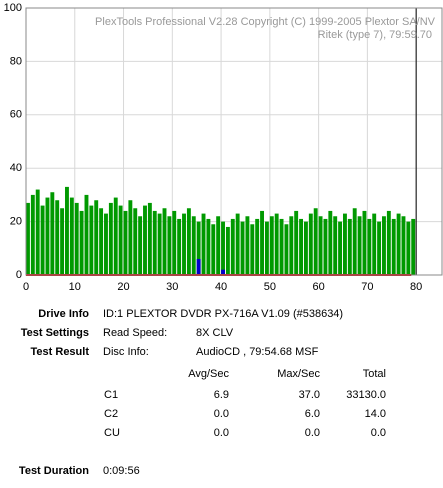 The width and height of the screenshot is (443, 488). What do you see at coordinates (257, 352) in the screenshot?
I see `result-value: AudioCD , 79:54.68 MSF` at bounding box center [257, 352].